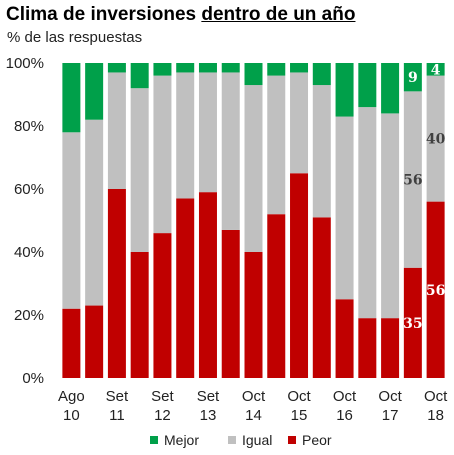 The width and height of the screenshot is (454, 455). Describe the element at coordinates (29, 189) in the screenshot. I see `y-tick-label: 60%` at that location.